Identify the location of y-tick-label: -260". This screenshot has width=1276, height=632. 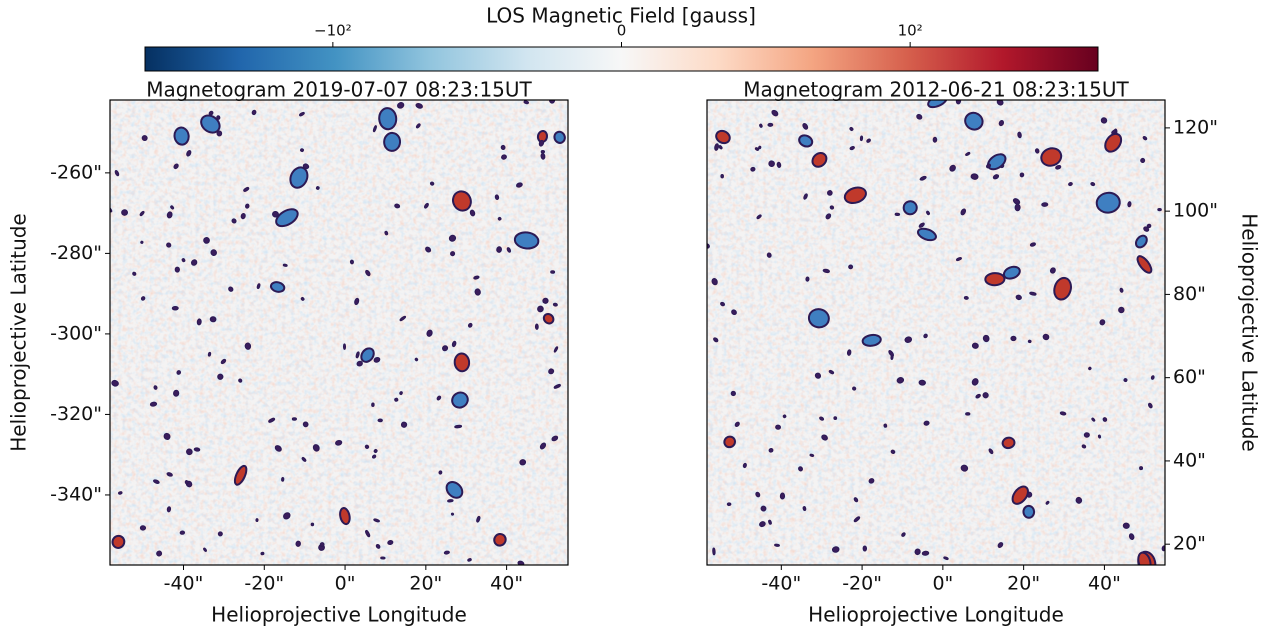
(76, 172).